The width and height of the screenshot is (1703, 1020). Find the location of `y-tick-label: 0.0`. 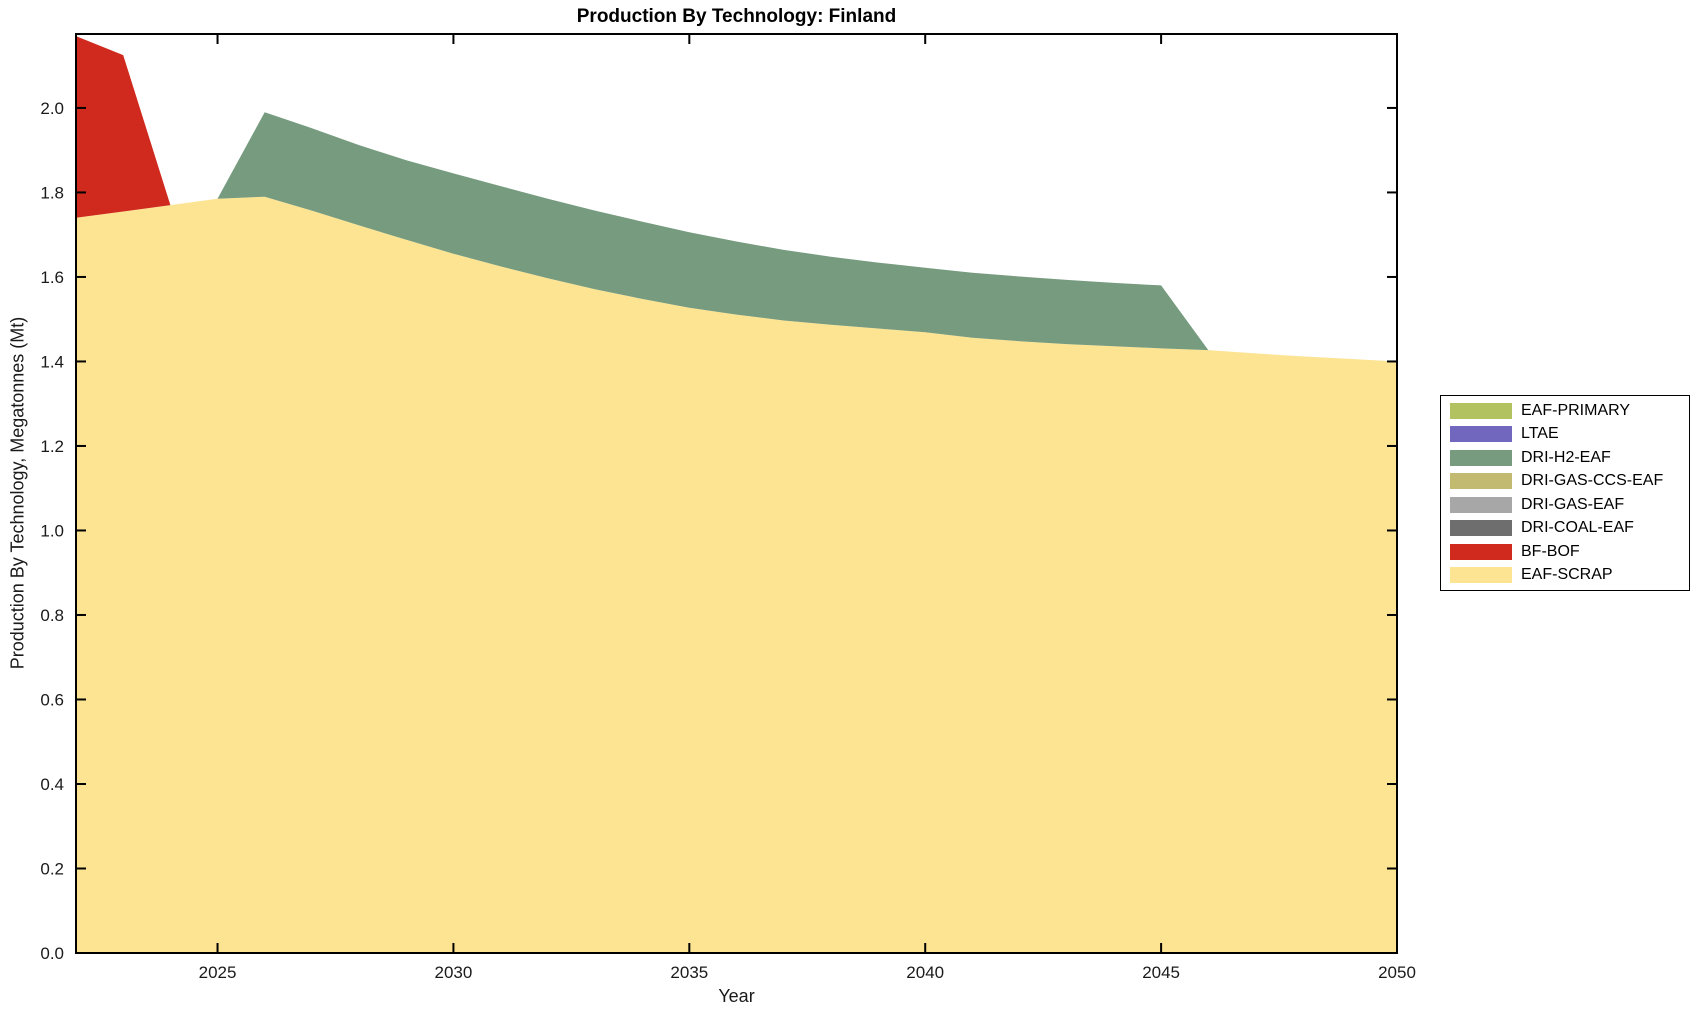

y-tick-label: 0.0 is located at coordinates (52, 953).